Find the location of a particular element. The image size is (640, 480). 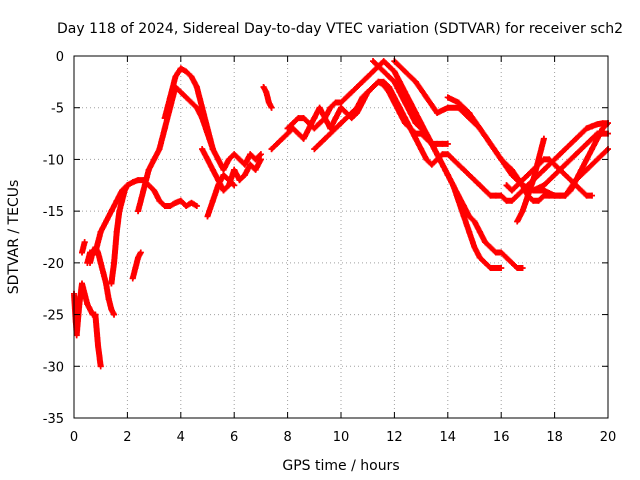

x-tick-label: 4 is located at coordinates (181, 437).